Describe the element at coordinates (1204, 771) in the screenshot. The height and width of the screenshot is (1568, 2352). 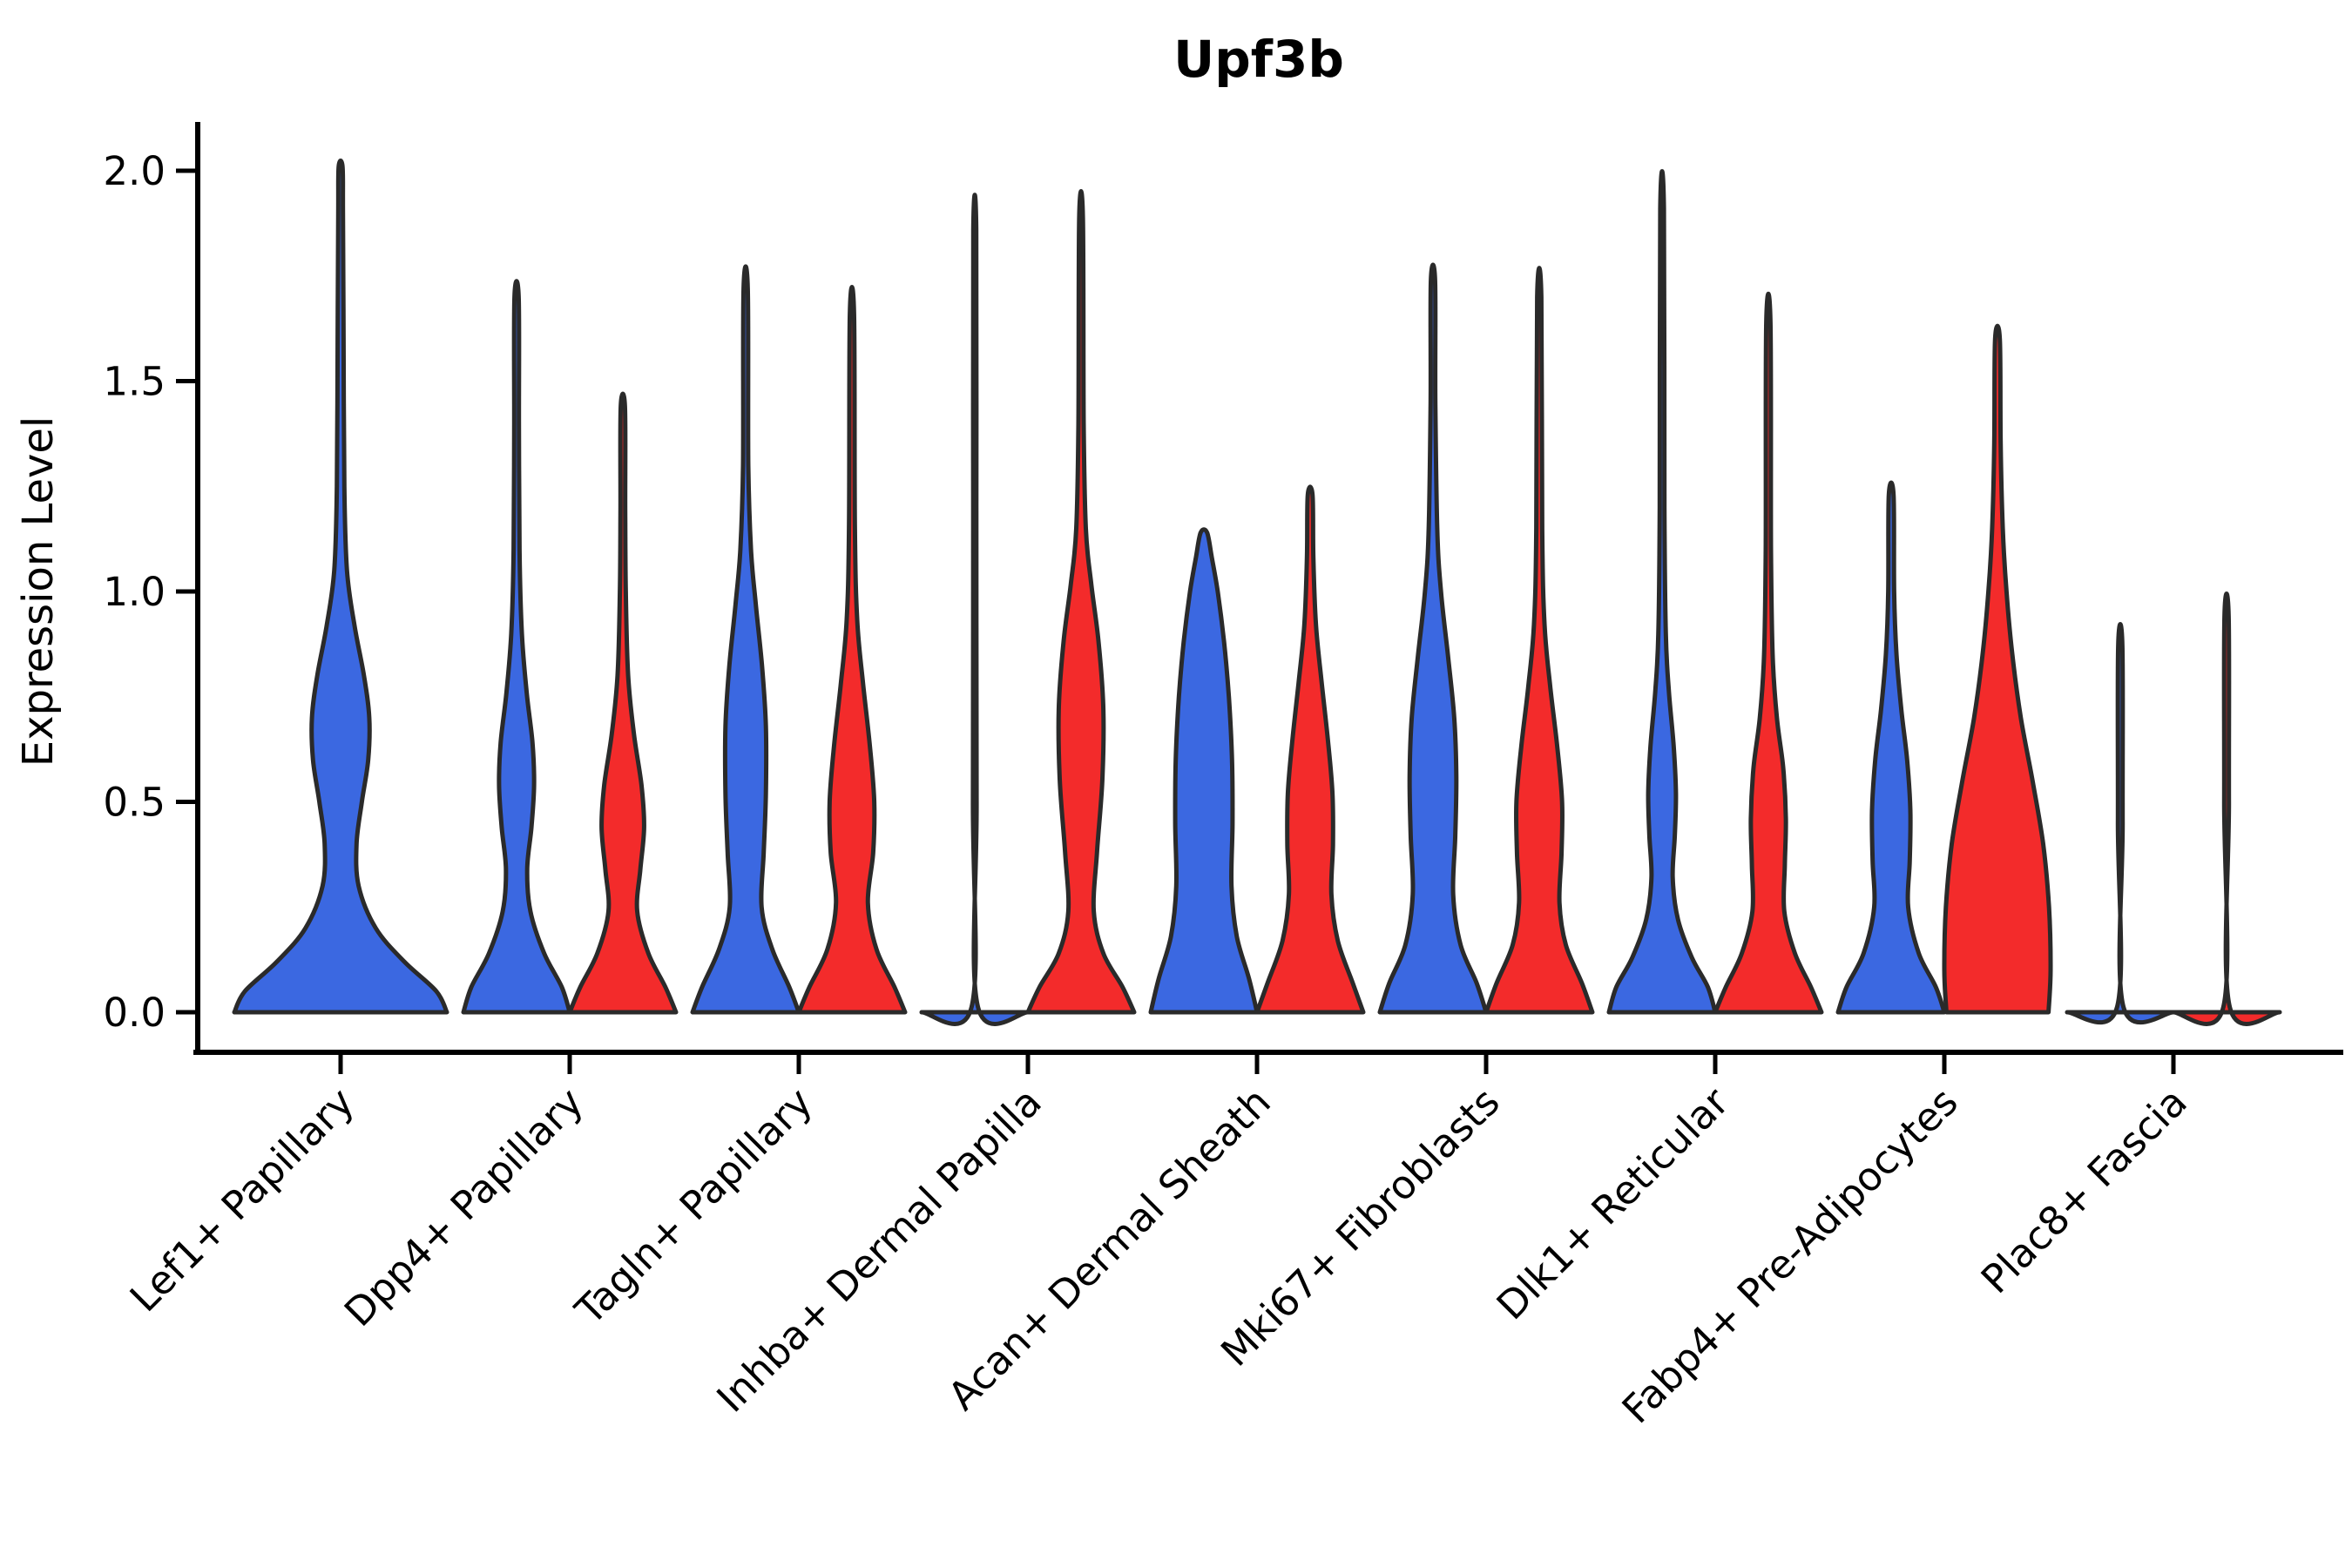
I see `violin-acan-blue` at that location.